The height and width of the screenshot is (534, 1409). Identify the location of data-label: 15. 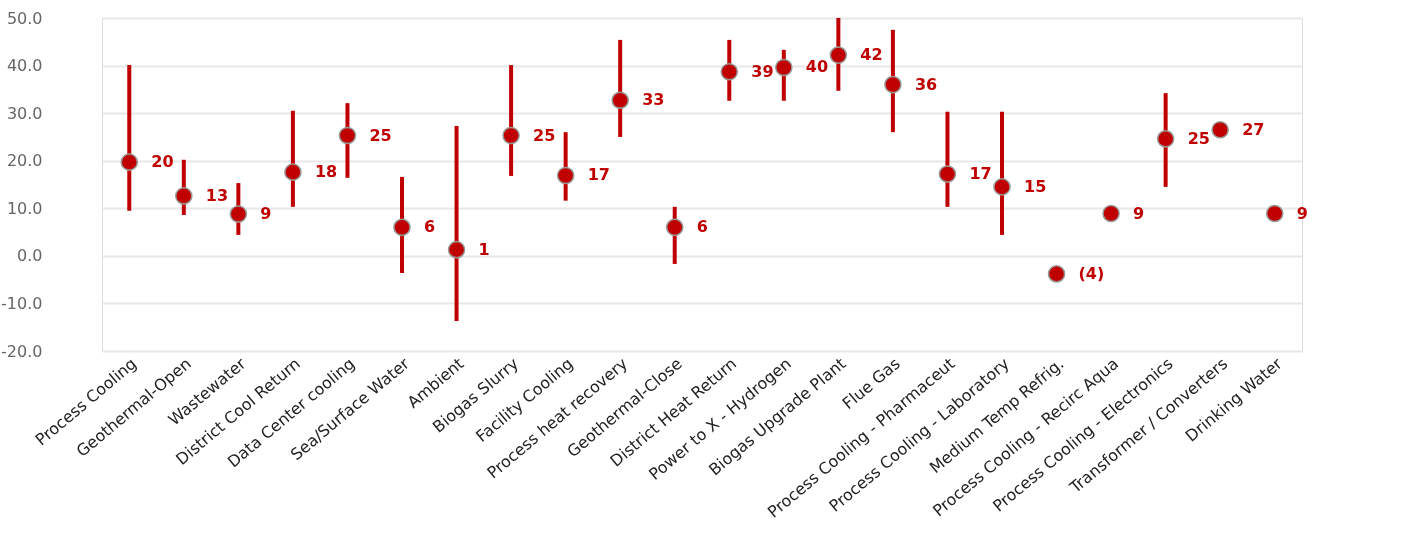
(1035, 186).